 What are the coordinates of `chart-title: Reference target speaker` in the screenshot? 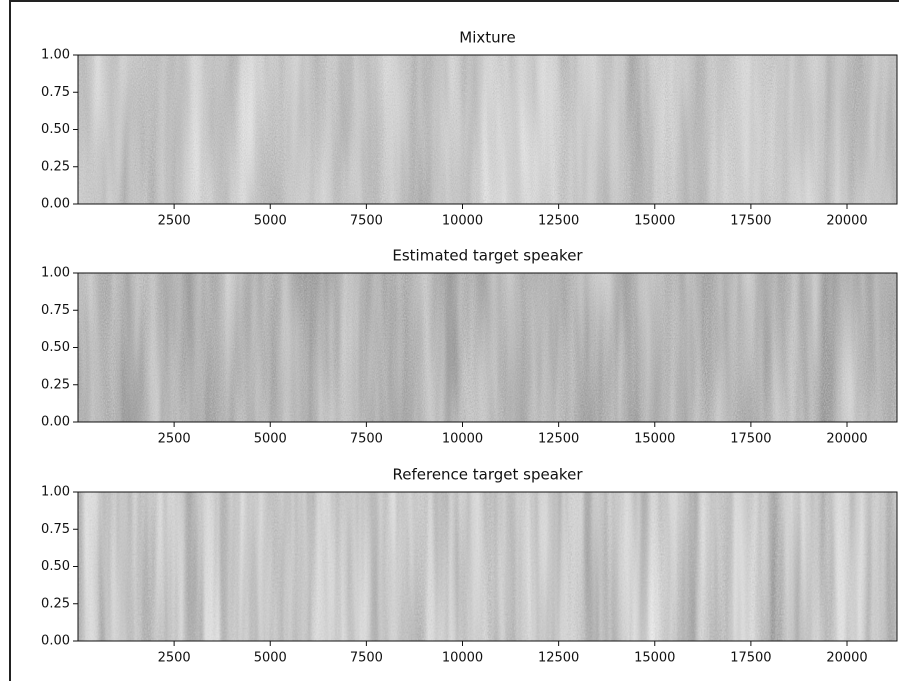 It's located at (488, 475).